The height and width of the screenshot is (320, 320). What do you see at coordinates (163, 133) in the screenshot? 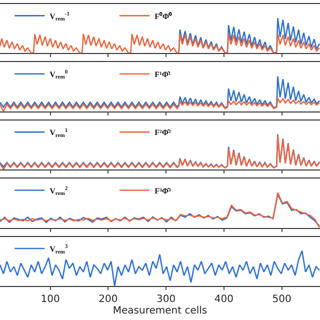
I see `legend-label: F²Φ̂²` at bounding box center [163, 133].